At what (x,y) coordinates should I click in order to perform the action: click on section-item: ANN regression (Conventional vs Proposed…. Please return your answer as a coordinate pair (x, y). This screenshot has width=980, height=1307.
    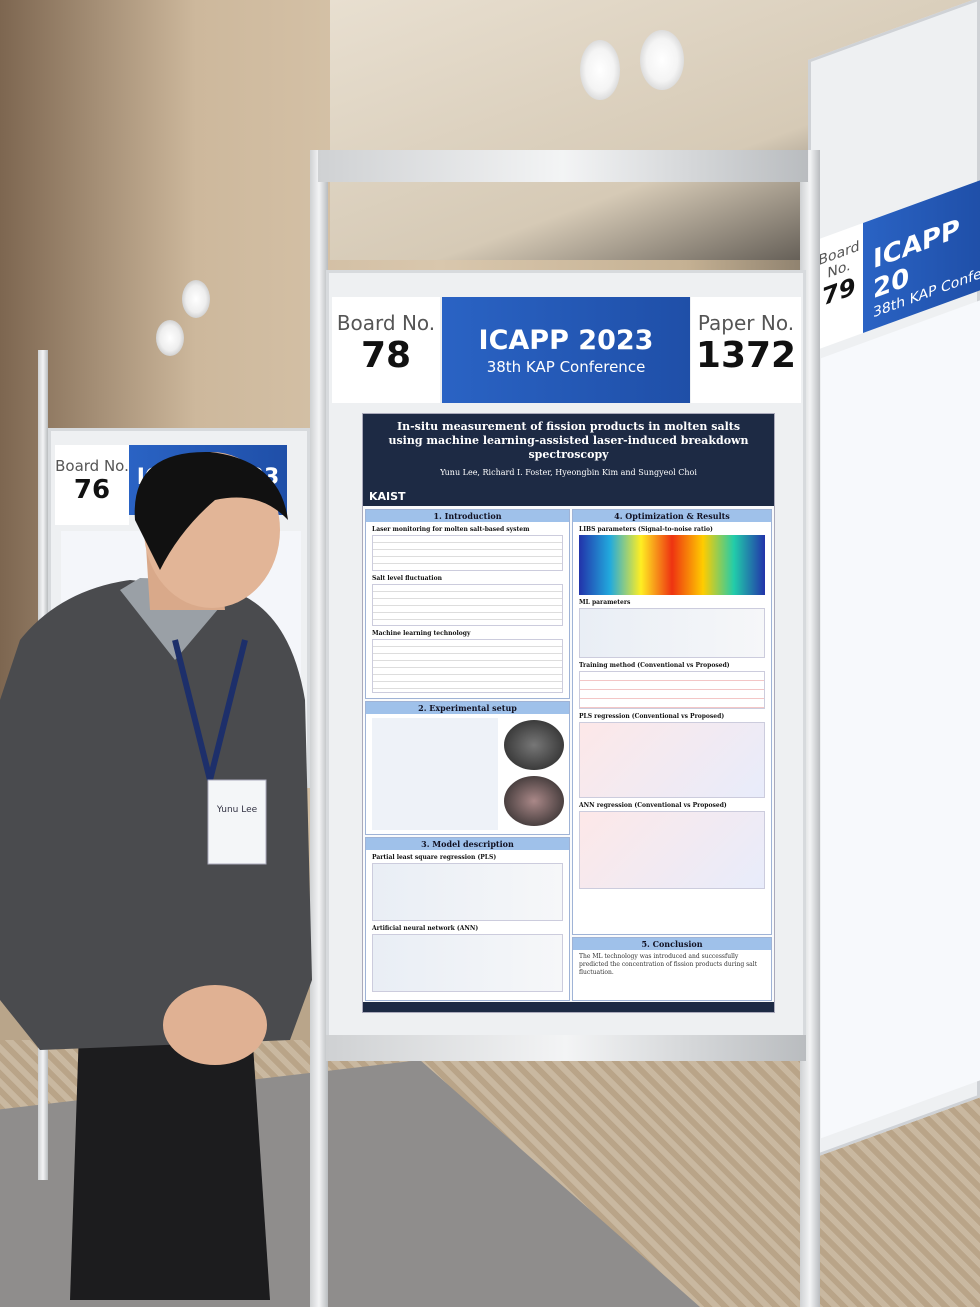
    Looking at the image, I should click on (653, 805).